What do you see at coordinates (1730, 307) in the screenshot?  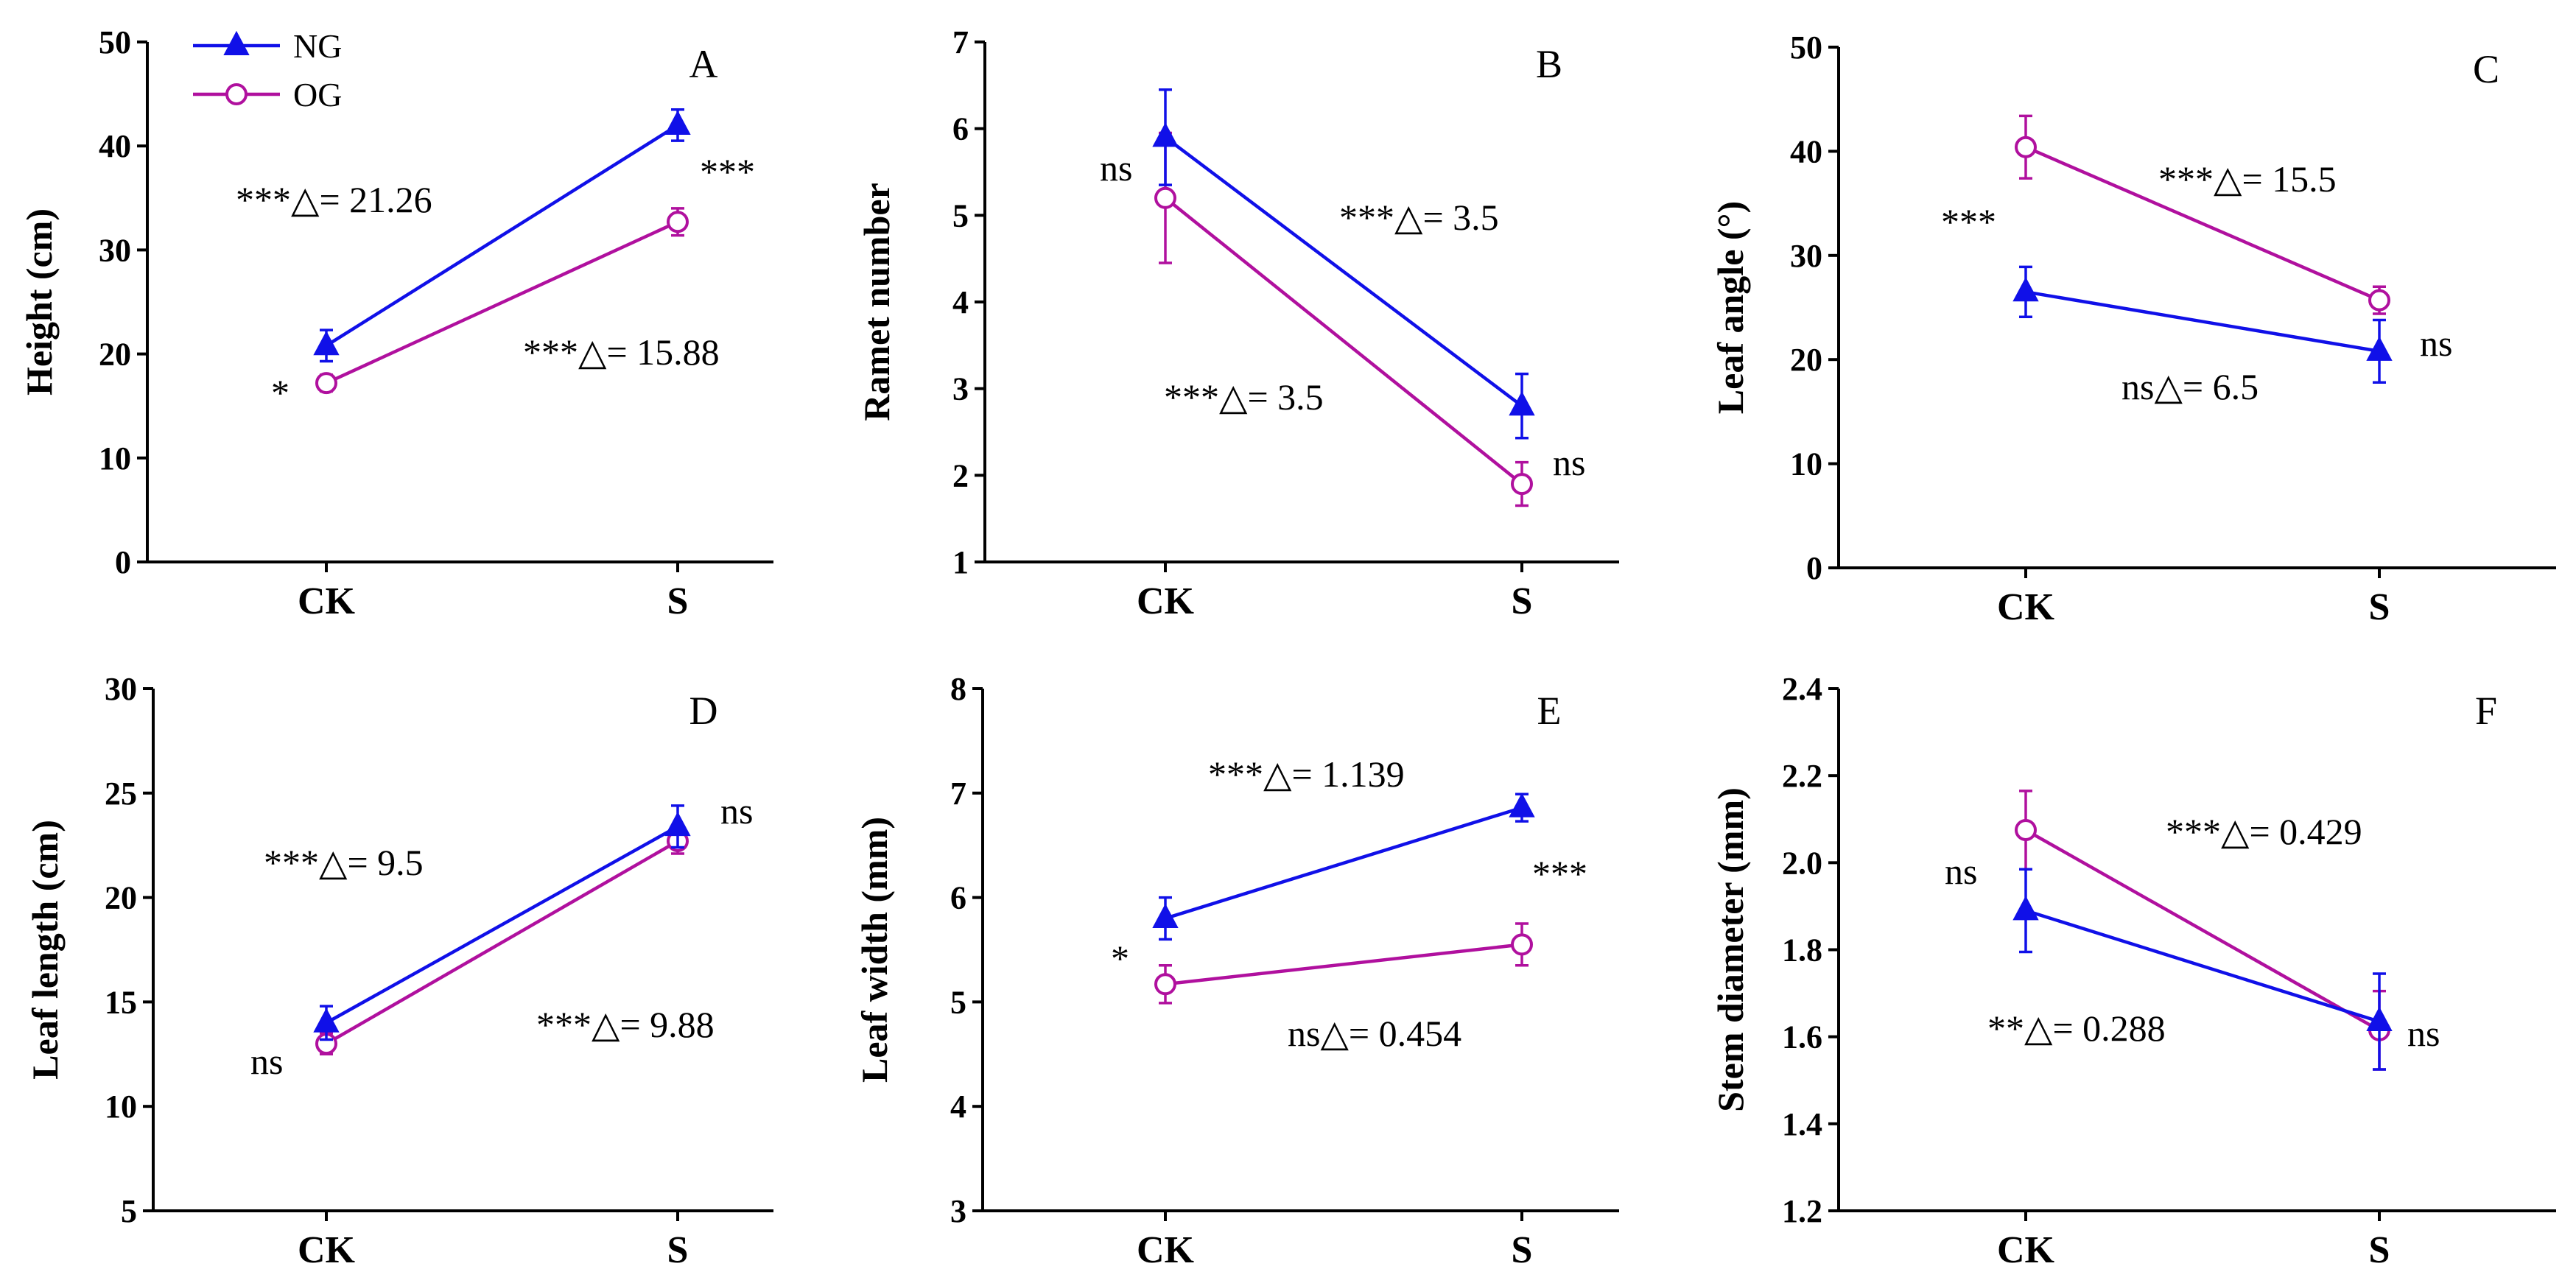 I see `y-axis-label: Leaf angle (°)` at bounding box center [1730, 307].